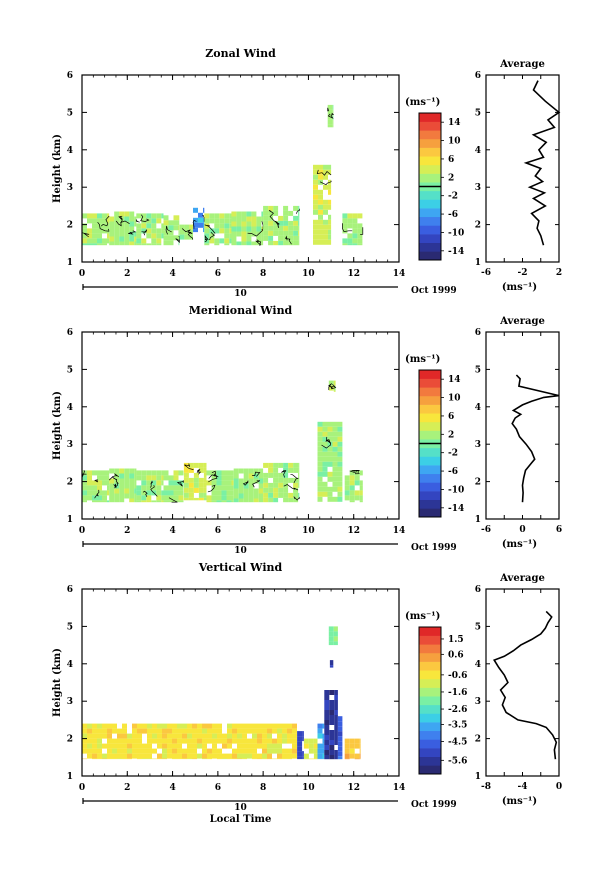  What do you see at coordinates (263, 788) in the screenshot?
I see `x-tick-label: 8` at bounding box center [263, 788].